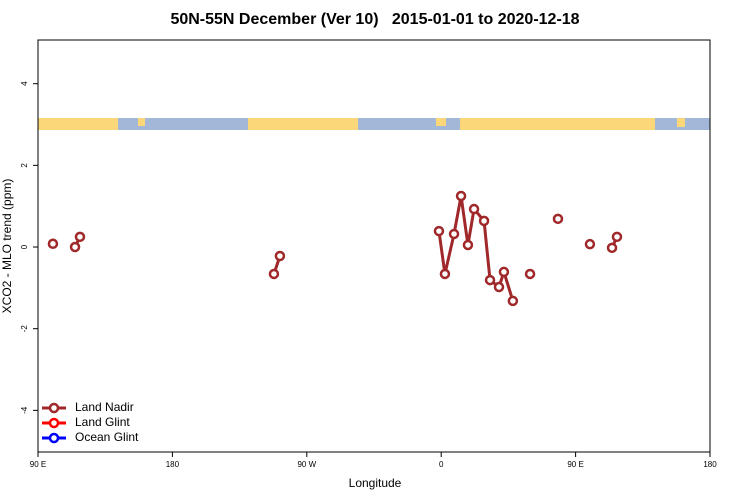 The height and width of the screenshot is (500, 750). Describe the element at coordinates (24, 329) in the screenshot. I see `y-tick-label: -2` at that location.